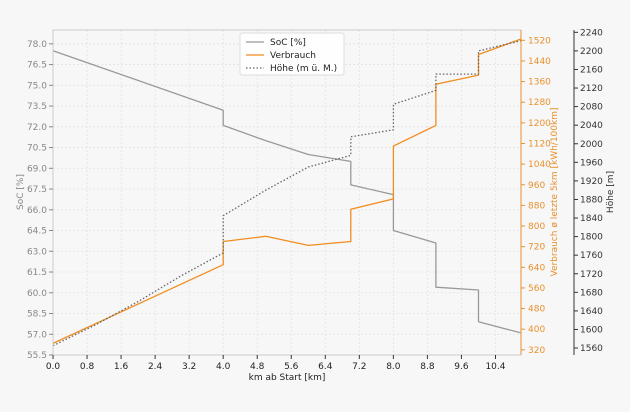  I want to click on x-axis-label: km ab Start [km], so click(287, 378).